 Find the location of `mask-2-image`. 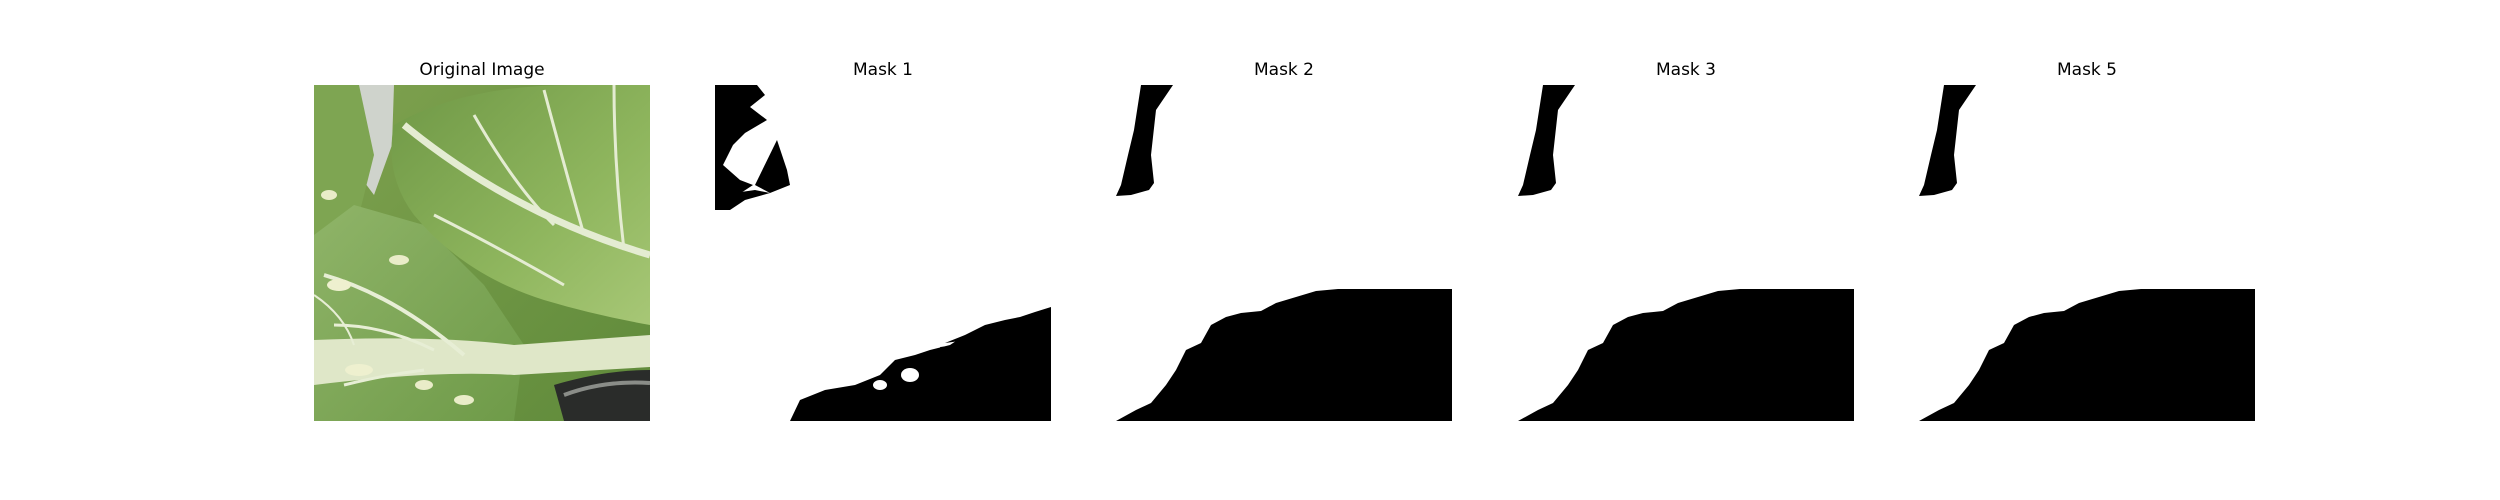

mask-2-image is located at coordinates (1284, 253).